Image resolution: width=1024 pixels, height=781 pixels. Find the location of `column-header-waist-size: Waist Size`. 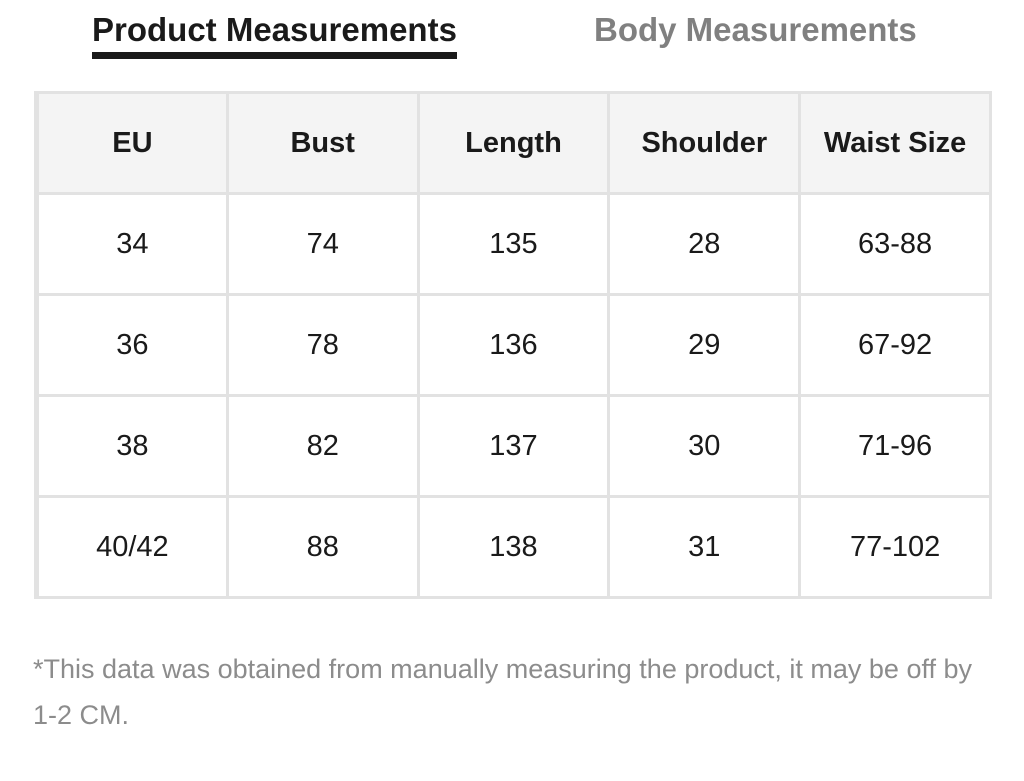

column-header-waist-size: Waist Size is located at coordinates (895, 143).